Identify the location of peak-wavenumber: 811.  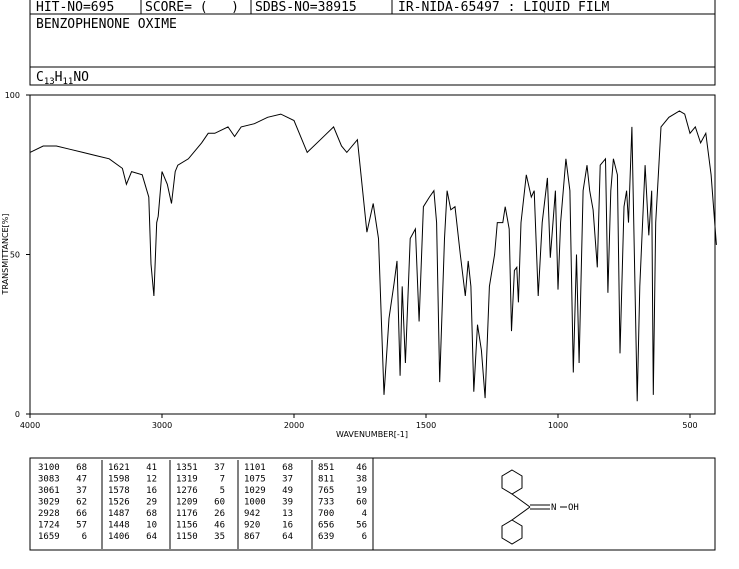
(326, 480).